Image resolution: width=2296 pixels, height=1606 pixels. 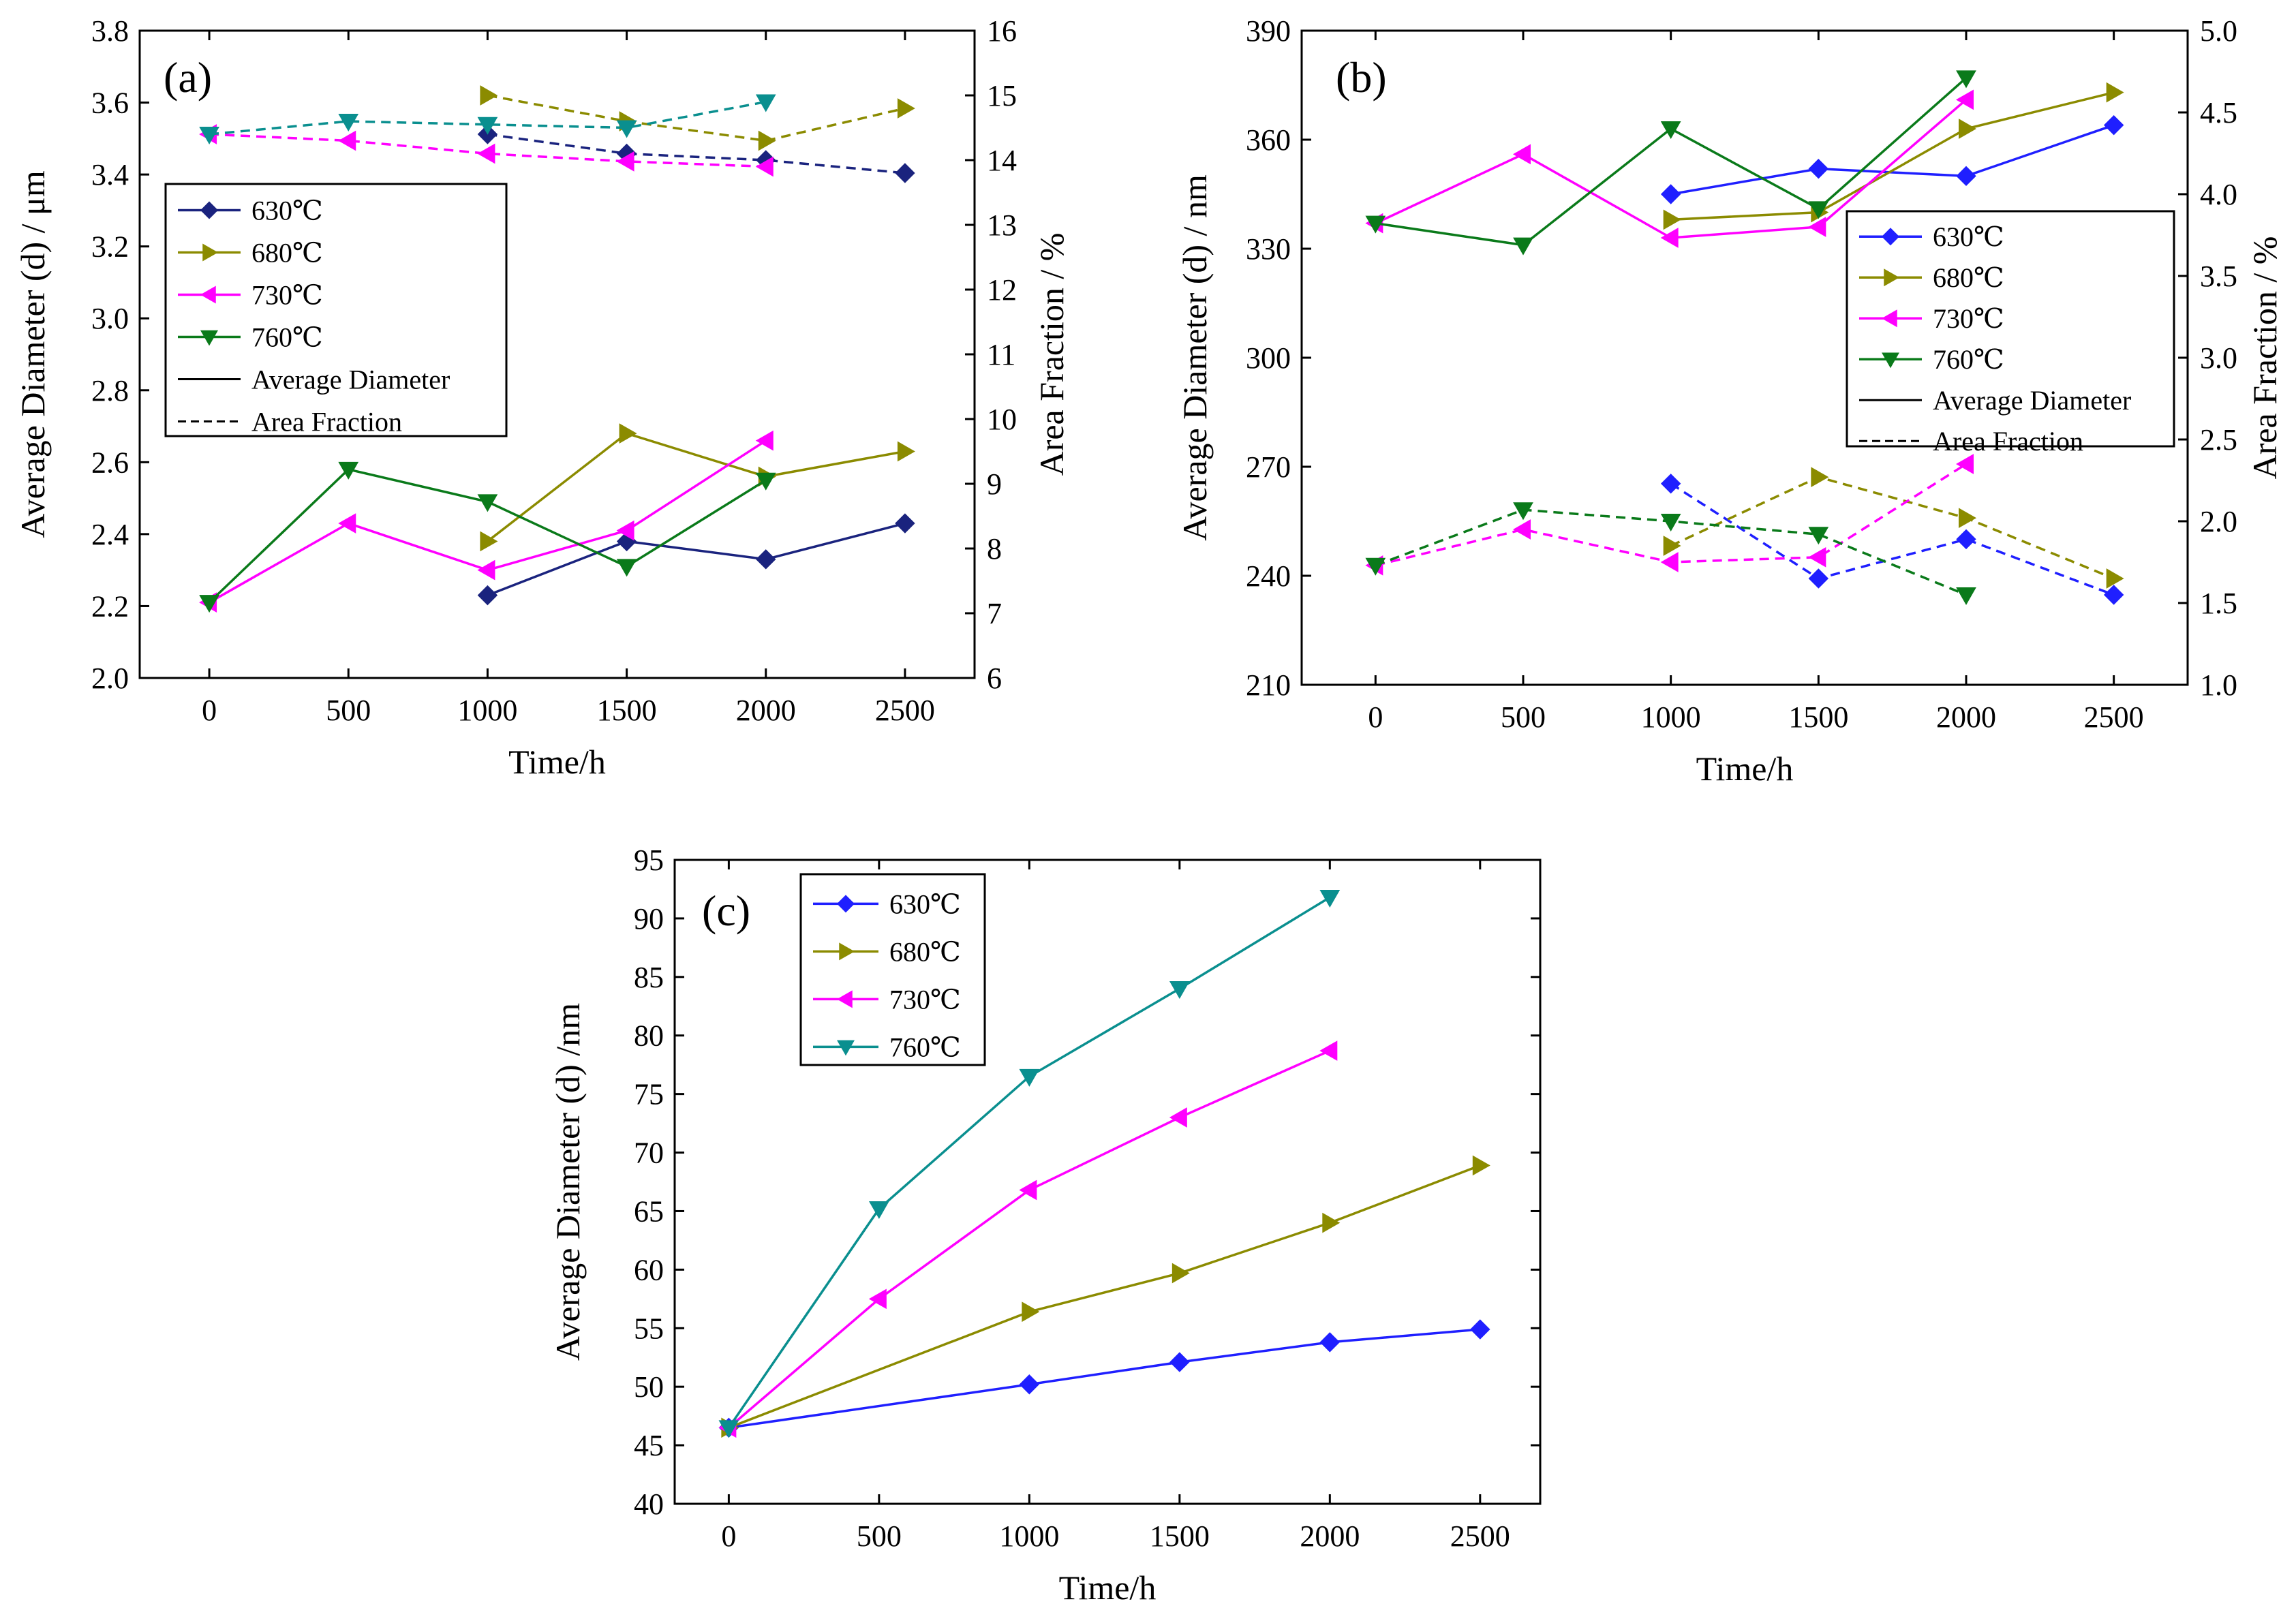 What do you see at coordinates (110, 678) in the screenshot?
I see `y-tick-label: 2.0` at bounding box center [110, 678].